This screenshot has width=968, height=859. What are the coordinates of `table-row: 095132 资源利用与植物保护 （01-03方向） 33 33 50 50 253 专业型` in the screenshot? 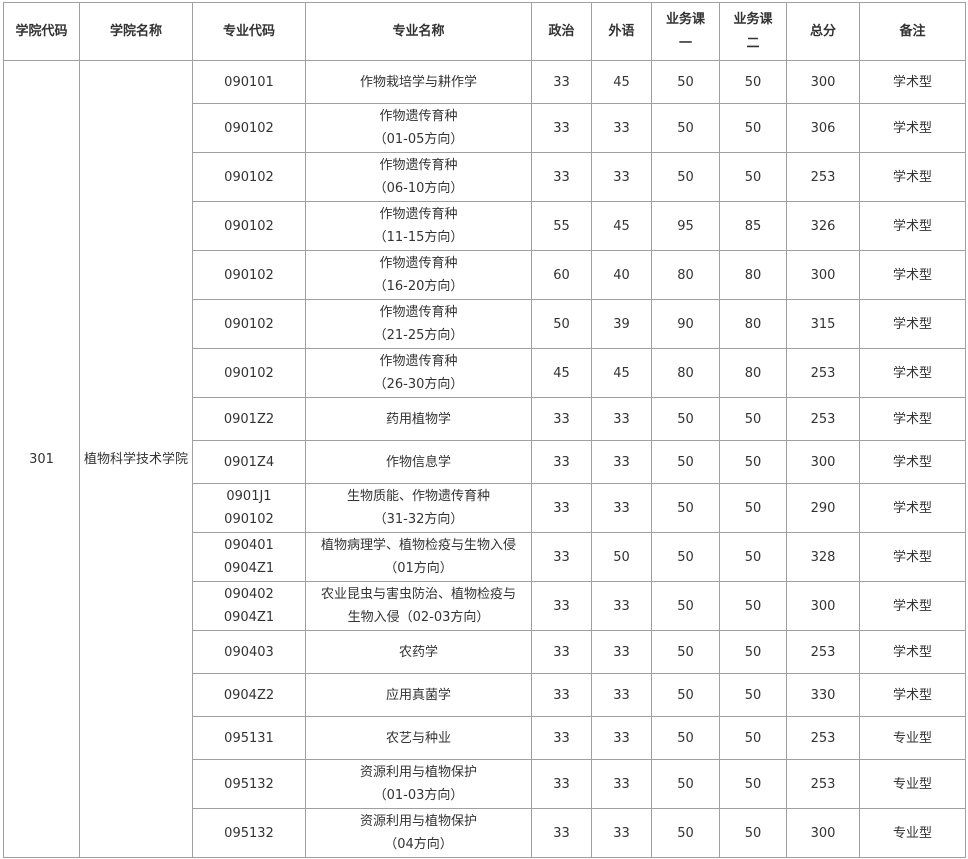 It's located at (485, 784).